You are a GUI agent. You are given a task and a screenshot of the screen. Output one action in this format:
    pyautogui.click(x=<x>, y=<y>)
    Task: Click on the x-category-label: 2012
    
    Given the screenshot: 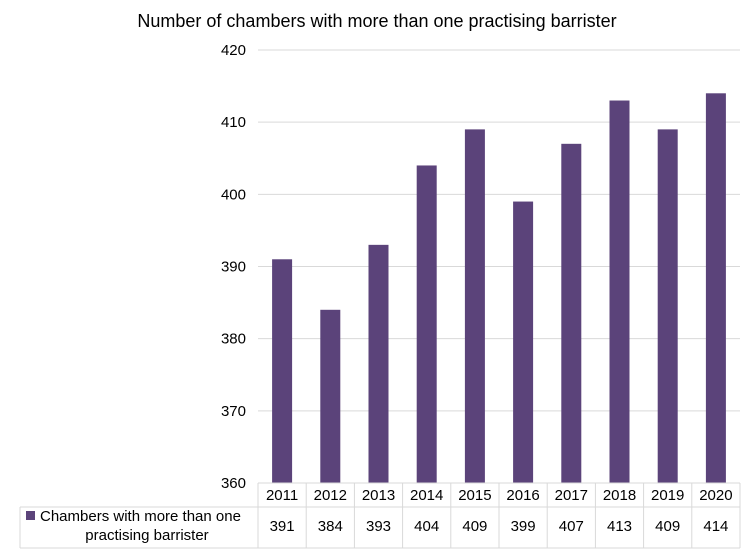 What is the action you would take?
    pyautogui.click(x=330, y=495)
    